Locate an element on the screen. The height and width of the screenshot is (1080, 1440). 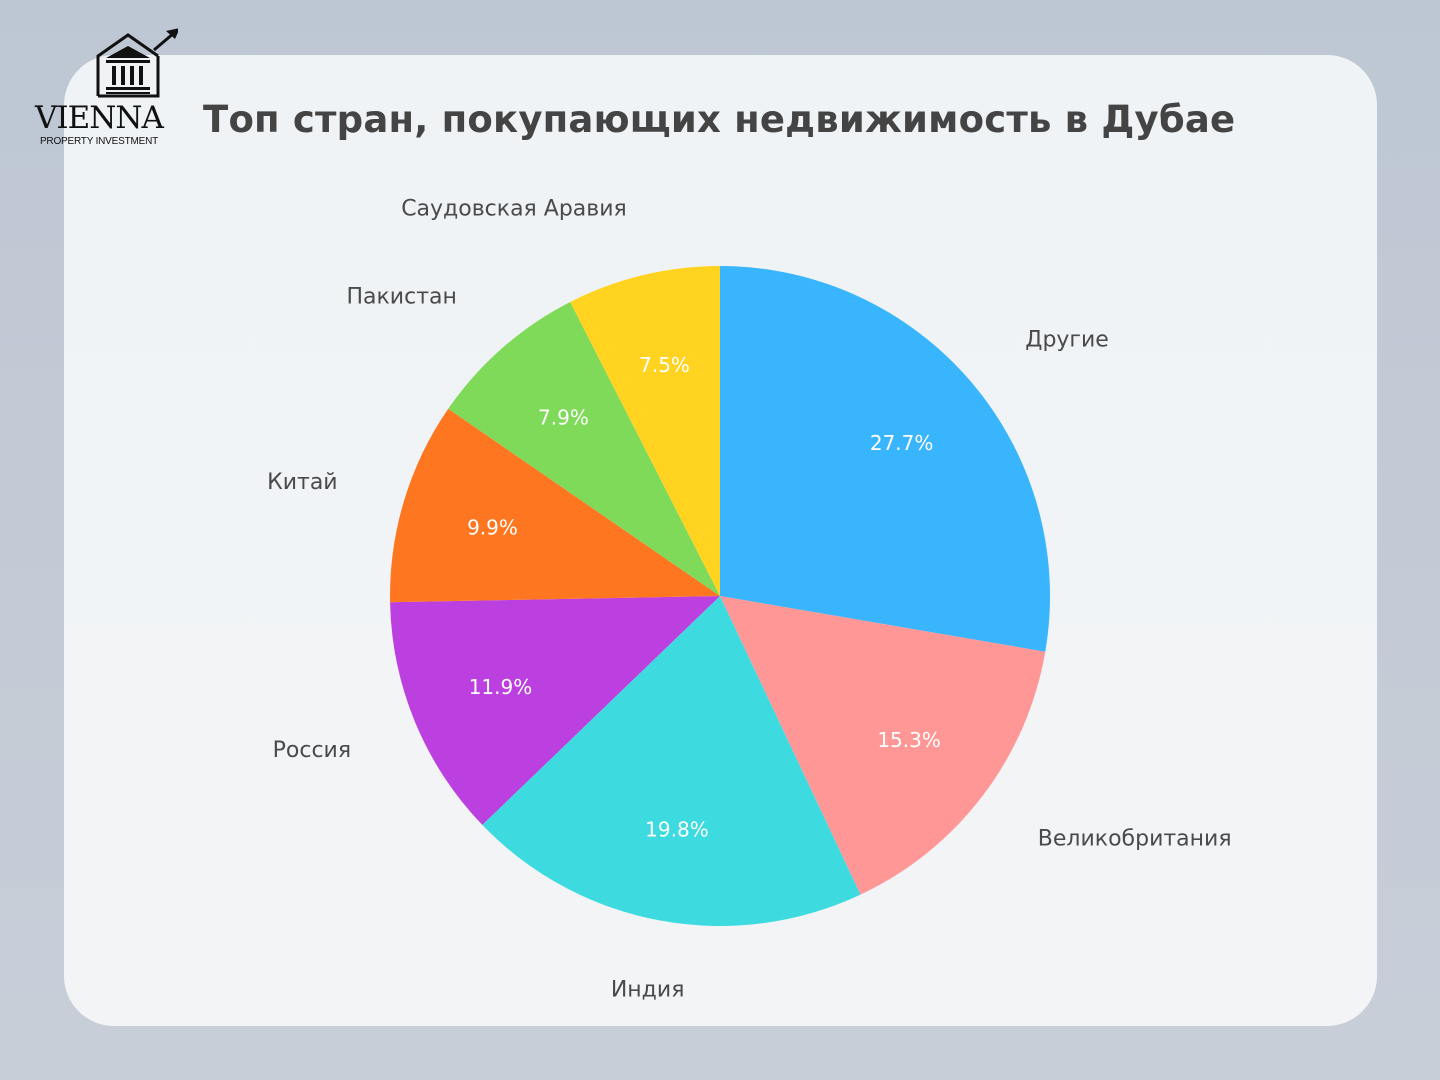
slice-category-label: Пакистан is located at coordinates (401, 297).